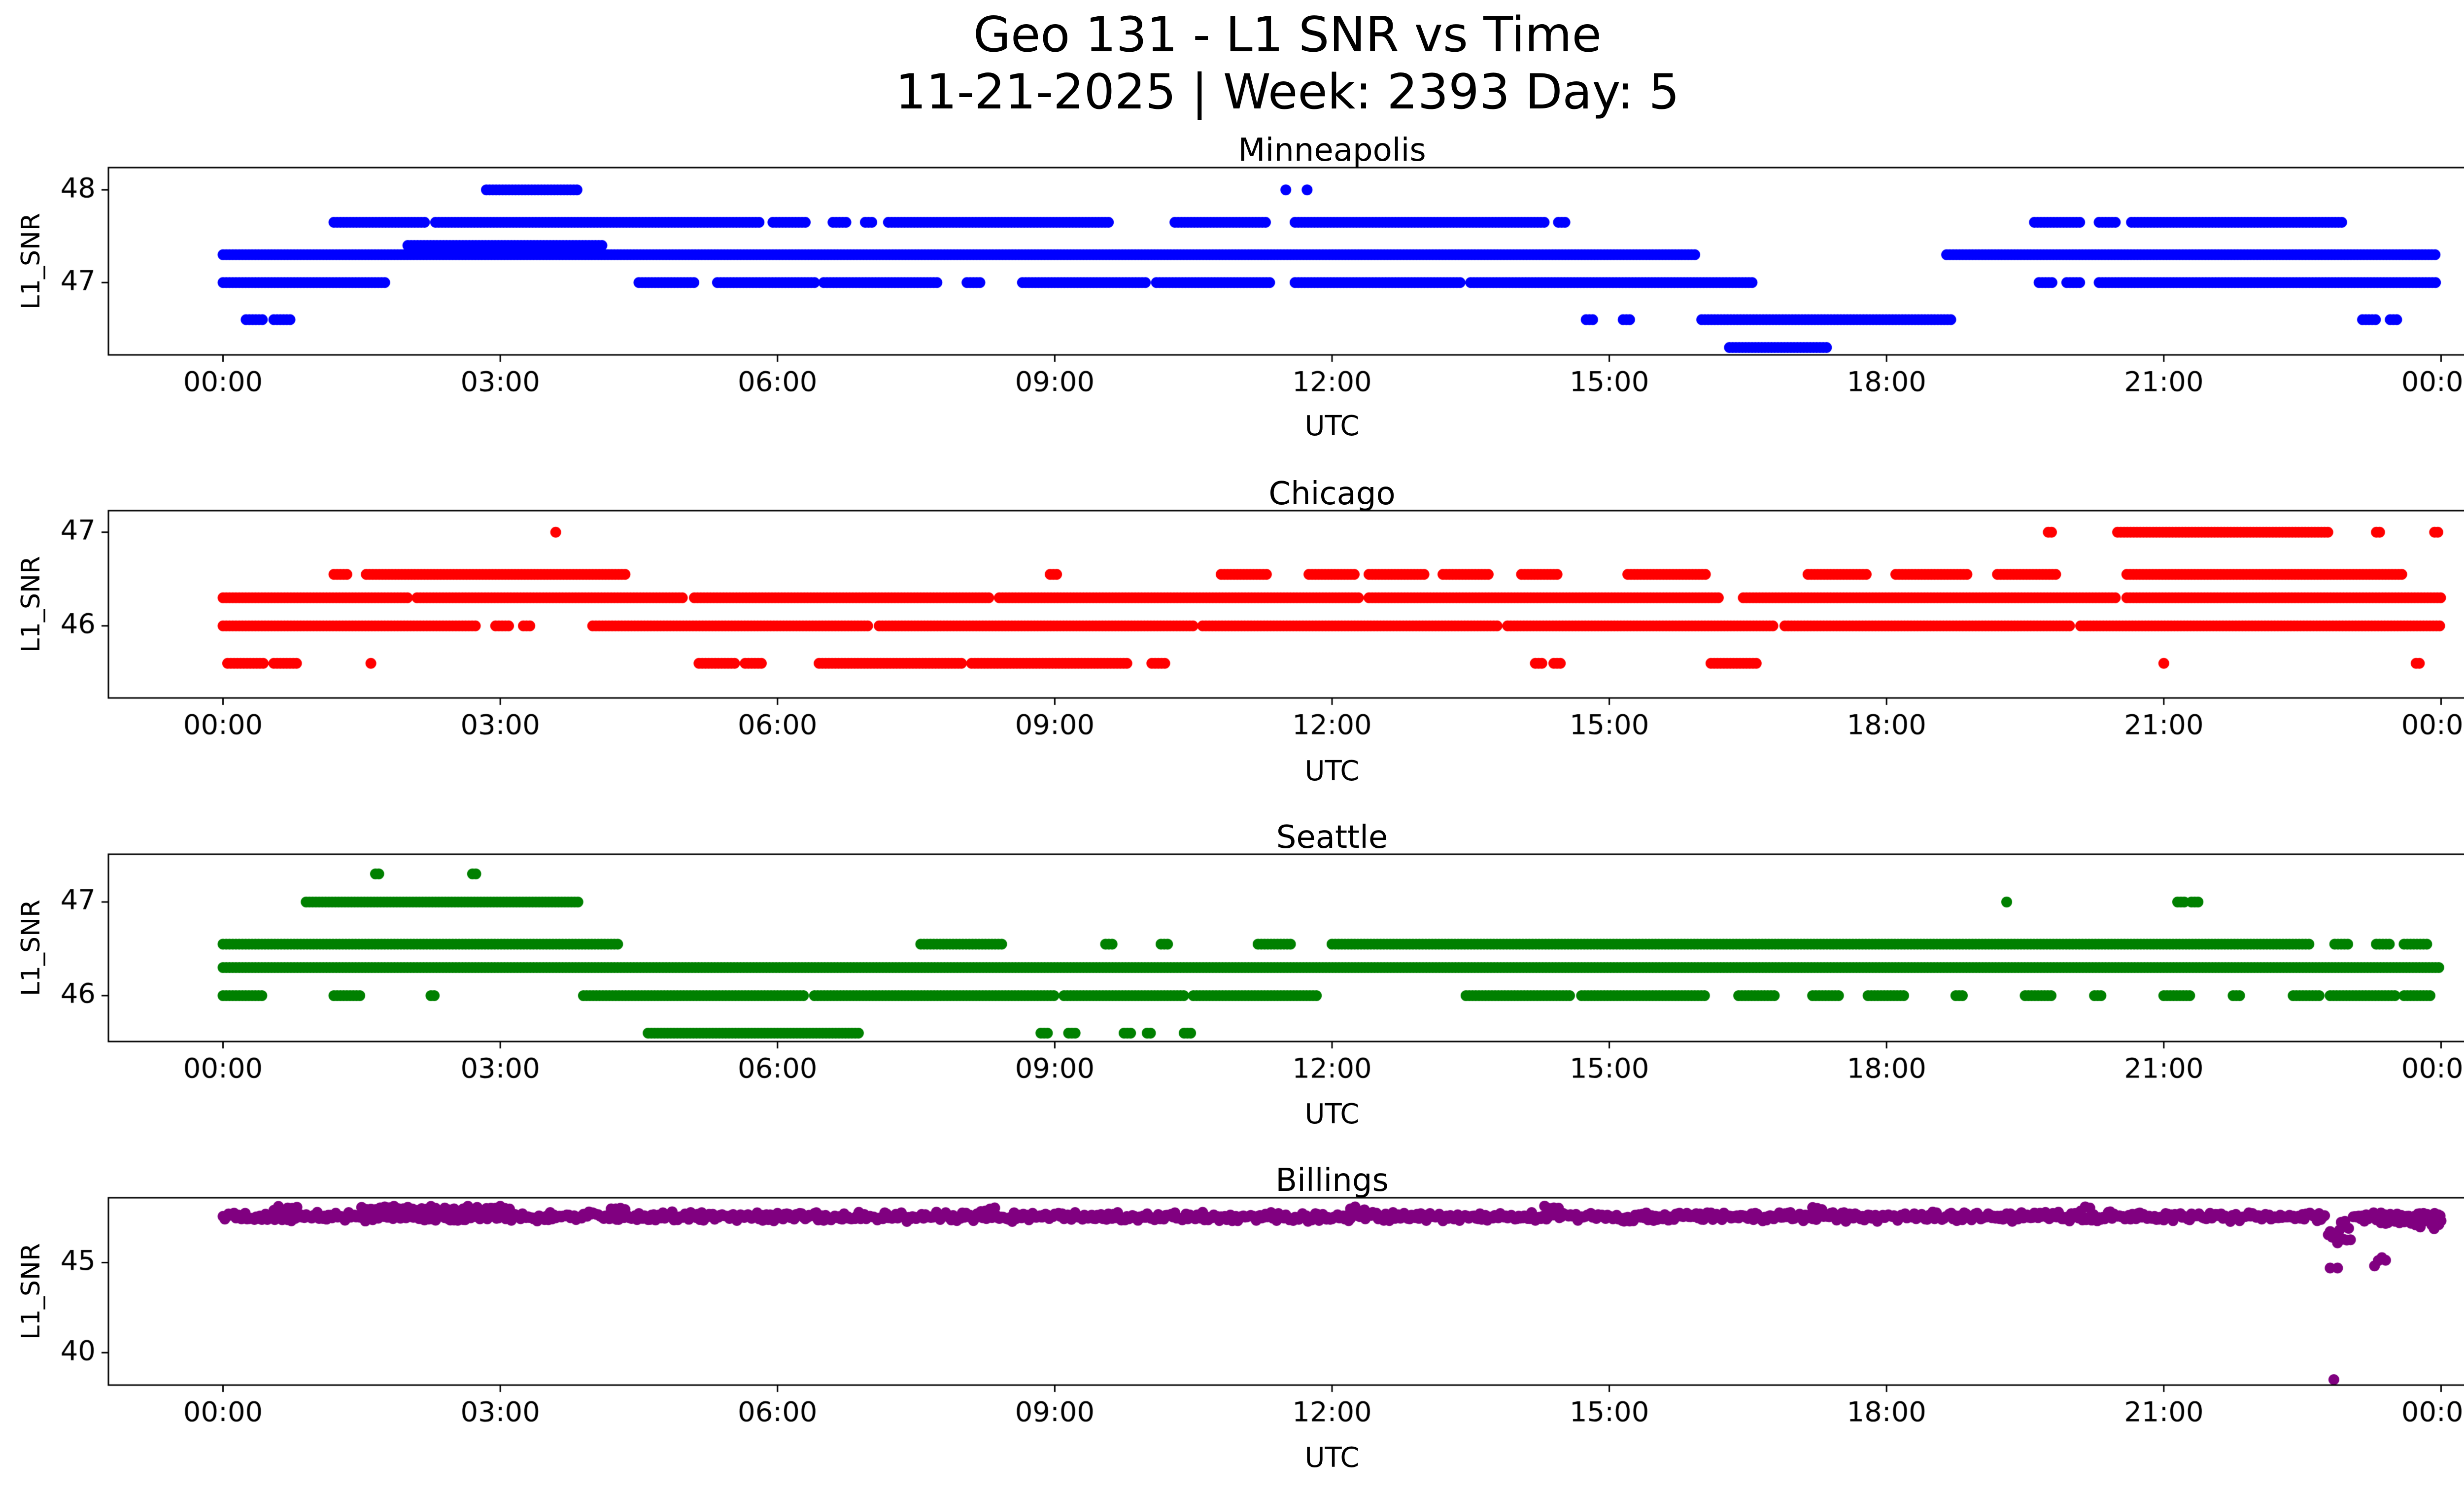 The height and width of the screenshot is (1495, 2464). I want to click on figure-title-line1: Geo 131 - L1 SNR vs Time, so click(1287, 35).